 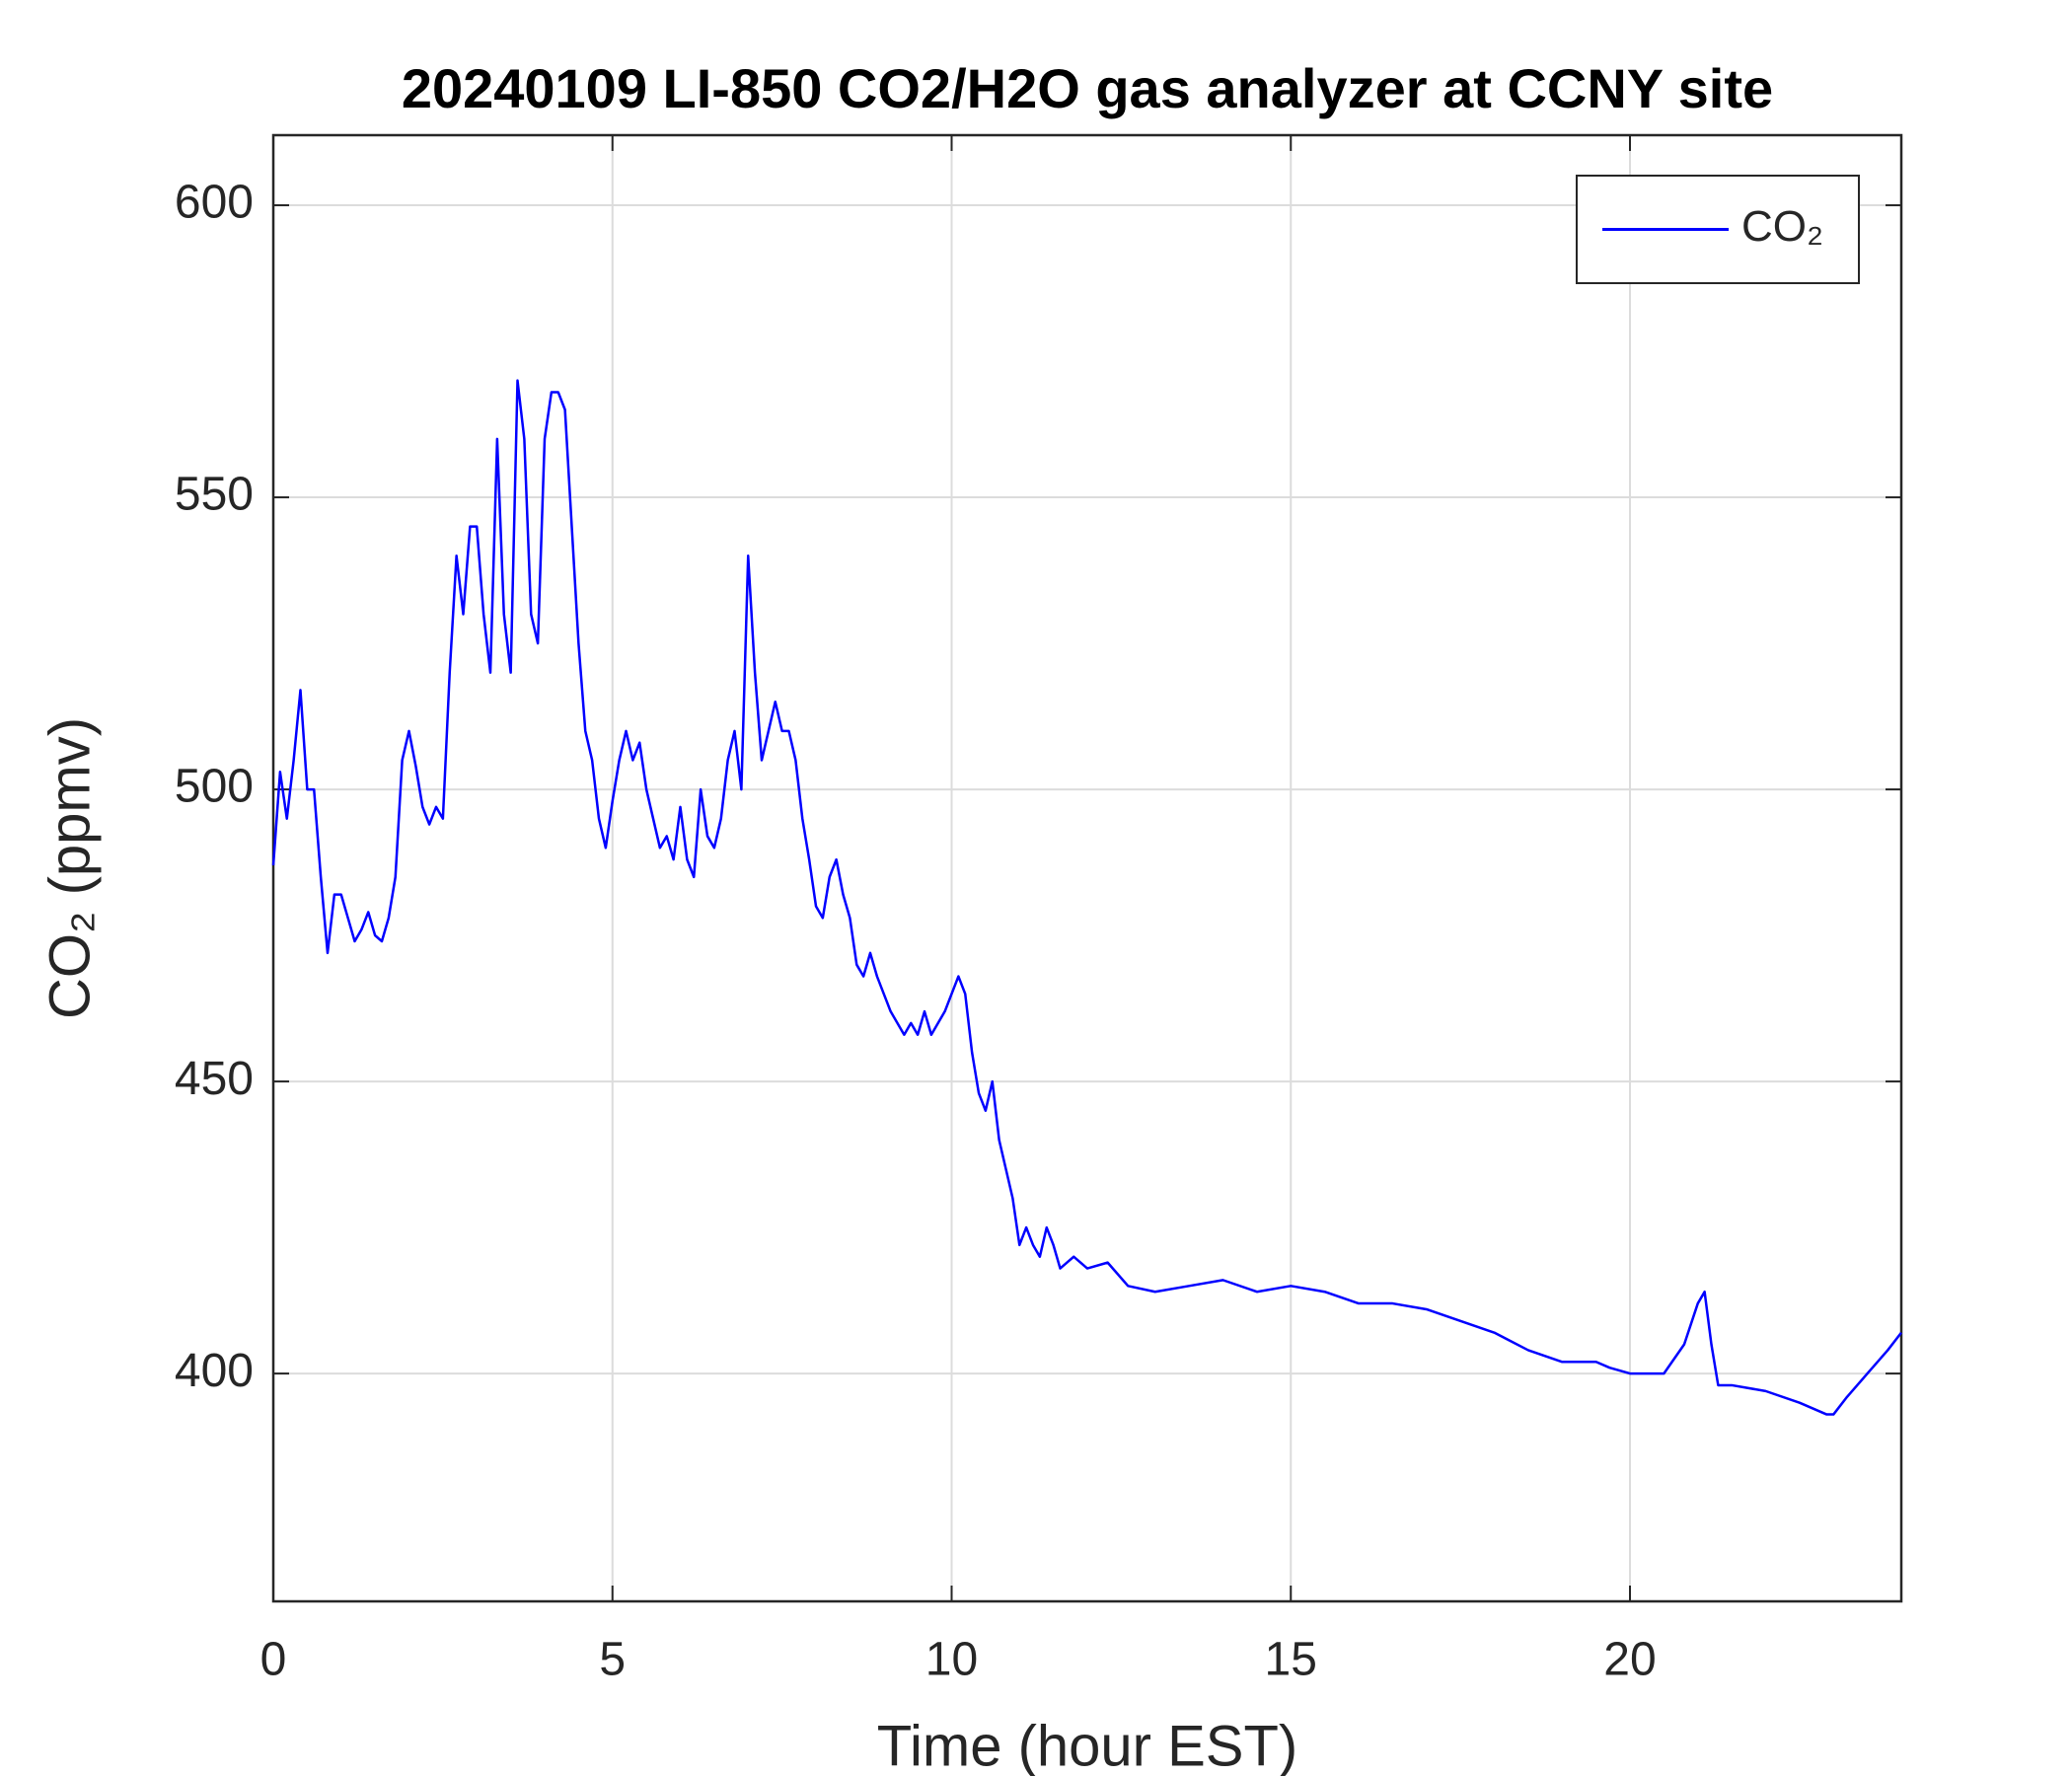 I want to click on x-axis-label: Time (hour EST), so click(x=1087, y=1745).